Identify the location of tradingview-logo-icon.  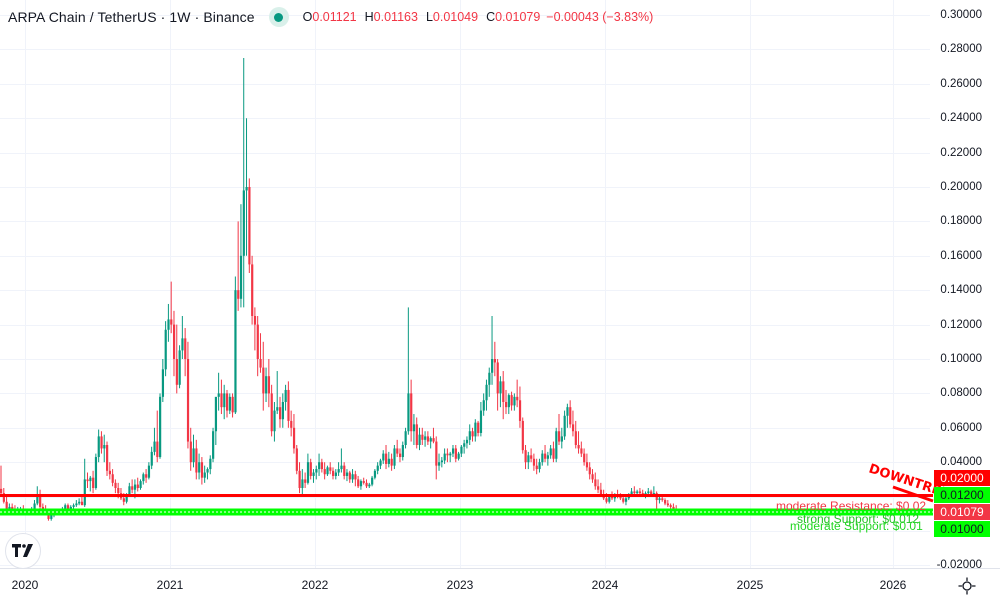
(22, 550).